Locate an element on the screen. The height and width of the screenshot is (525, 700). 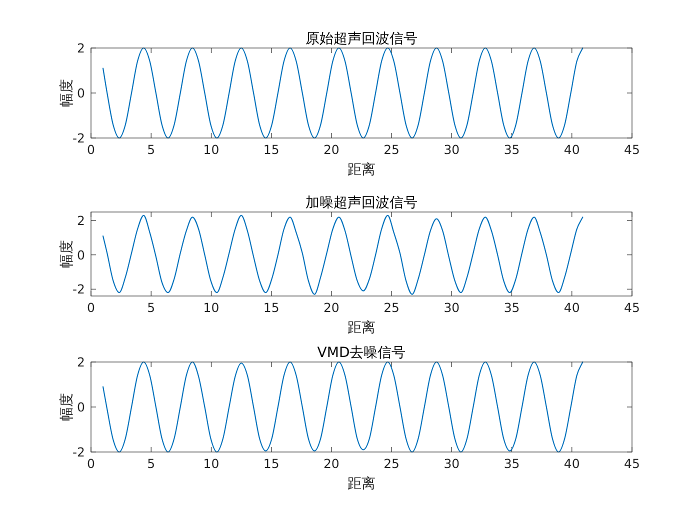
chart-title: 原始超声回波信号 is located at coordinates (362, 39).